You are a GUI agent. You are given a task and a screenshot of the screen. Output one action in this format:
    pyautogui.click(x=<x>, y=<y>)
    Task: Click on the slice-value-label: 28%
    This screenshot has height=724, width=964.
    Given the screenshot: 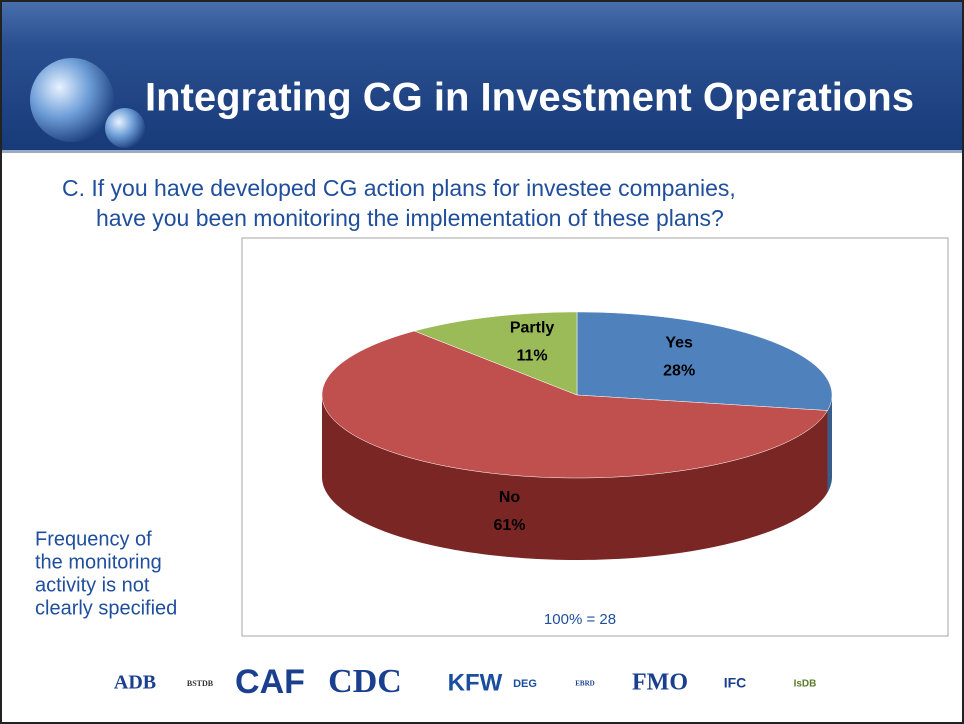 What is the action you would take?
    pyautogui.click(x=679, y=370)
    